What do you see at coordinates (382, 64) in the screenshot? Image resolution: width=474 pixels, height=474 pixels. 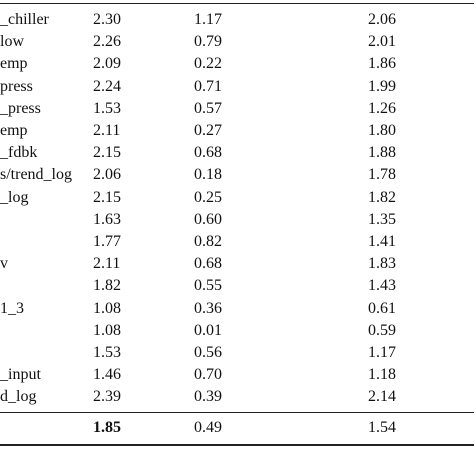 I see `value-cell: 1.86` at bounding box center [382, 64].